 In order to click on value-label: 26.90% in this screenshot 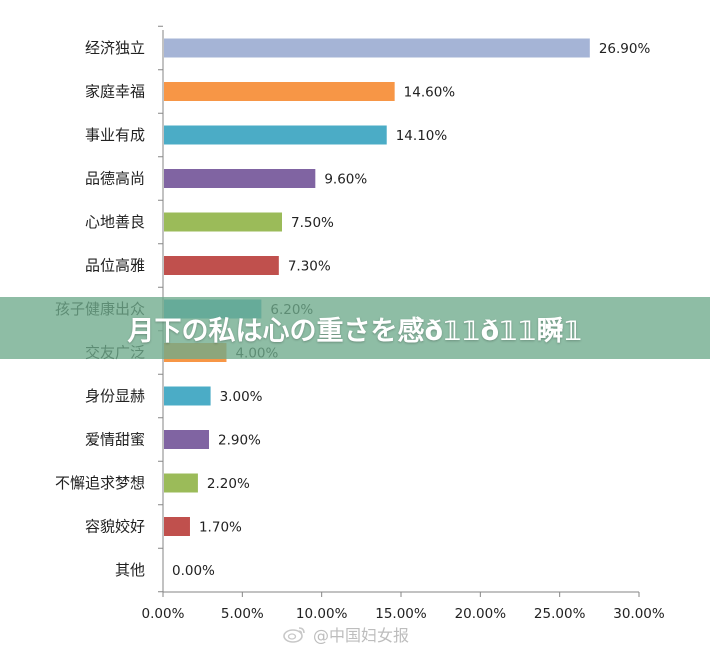, I will do `click(625, 49)`.